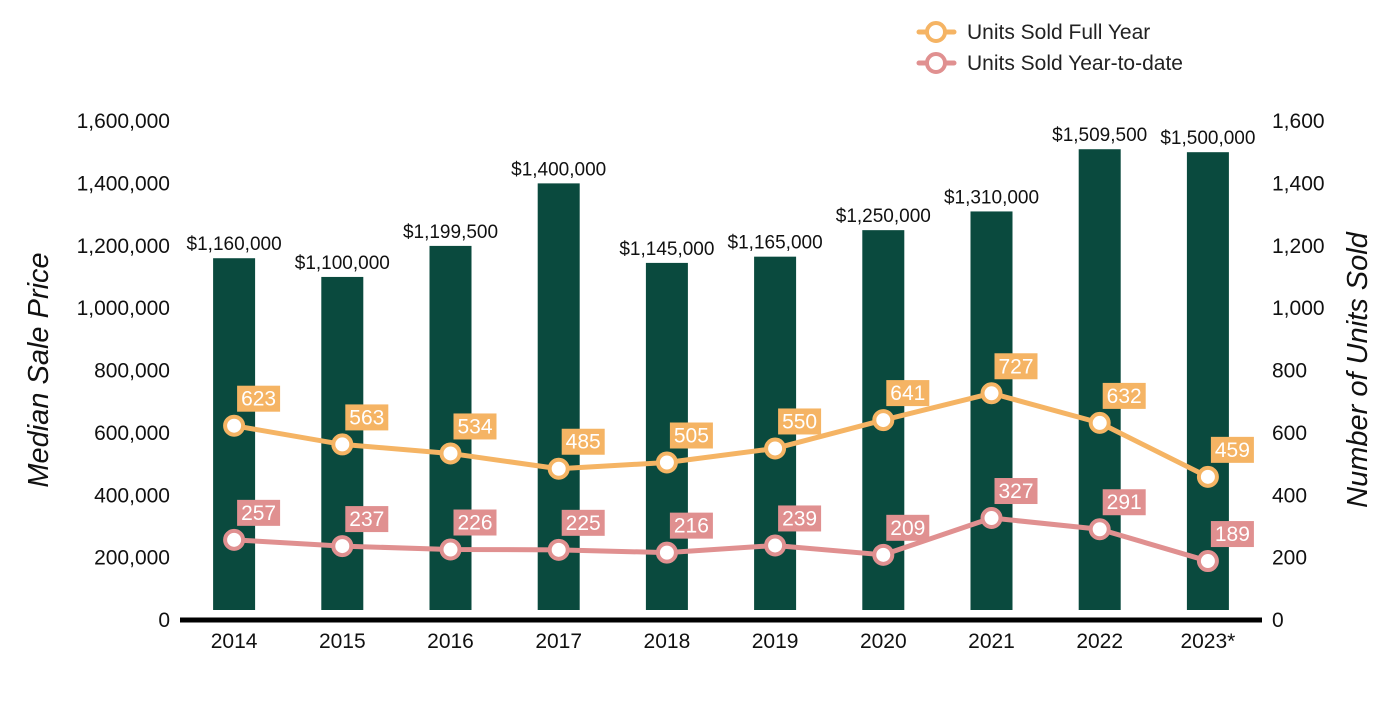 This screenshot has width=1400, height=705. I want to click on data-label: 216, so click(691, 526).